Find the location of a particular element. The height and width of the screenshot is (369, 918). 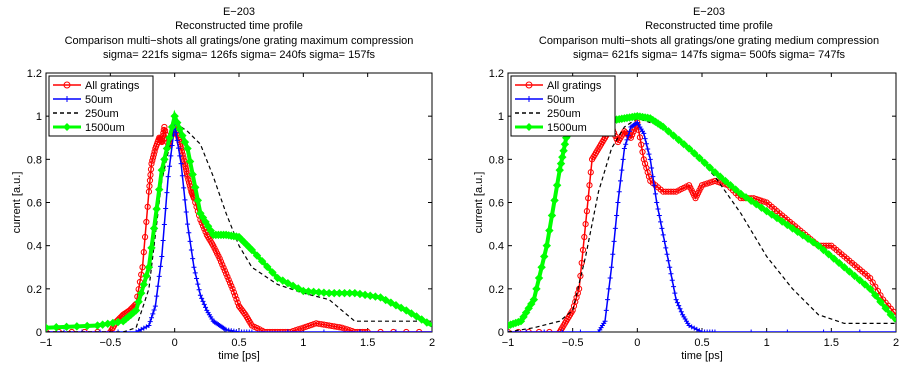

x-tick-label: 1 is located at coordinates (303, 343).